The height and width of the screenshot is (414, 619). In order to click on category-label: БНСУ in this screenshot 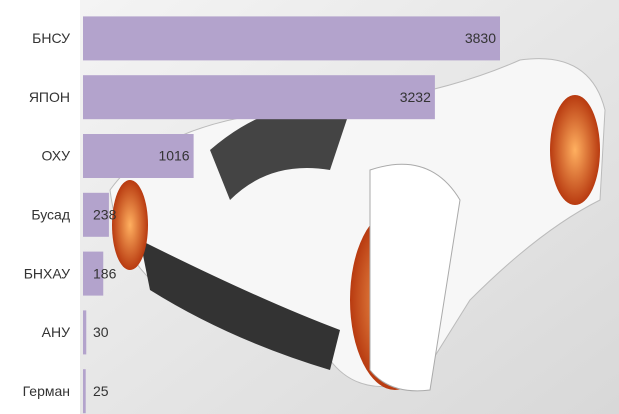, I will do `click(51, 38)`.